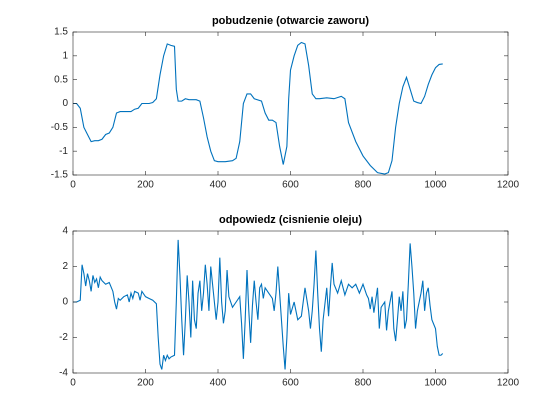 The width and height of the screenshot is (560, 420). Describe the element at coordinates (63, 373) in the screenshot. I see `y-tick-label: -4` at that location.